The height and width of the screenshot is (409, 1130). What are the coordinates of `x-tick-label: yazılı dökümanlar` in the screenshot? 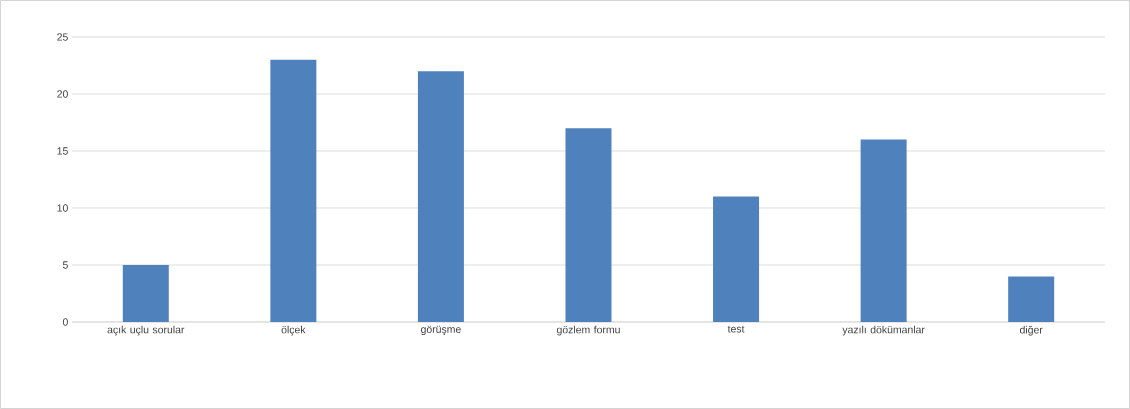 It's located at (883, 330).